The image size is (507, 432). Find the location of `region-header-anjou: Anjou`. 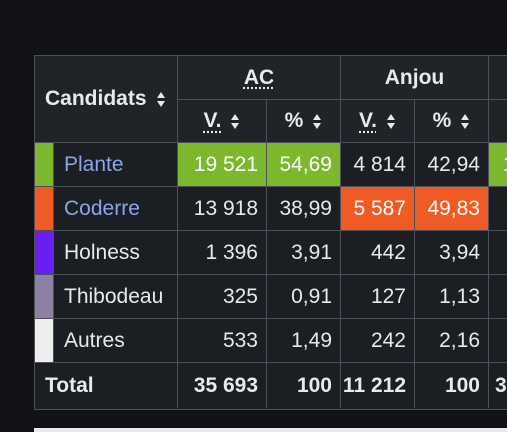

region-header-anjou: Anjou is located at coordinates (415, 78).